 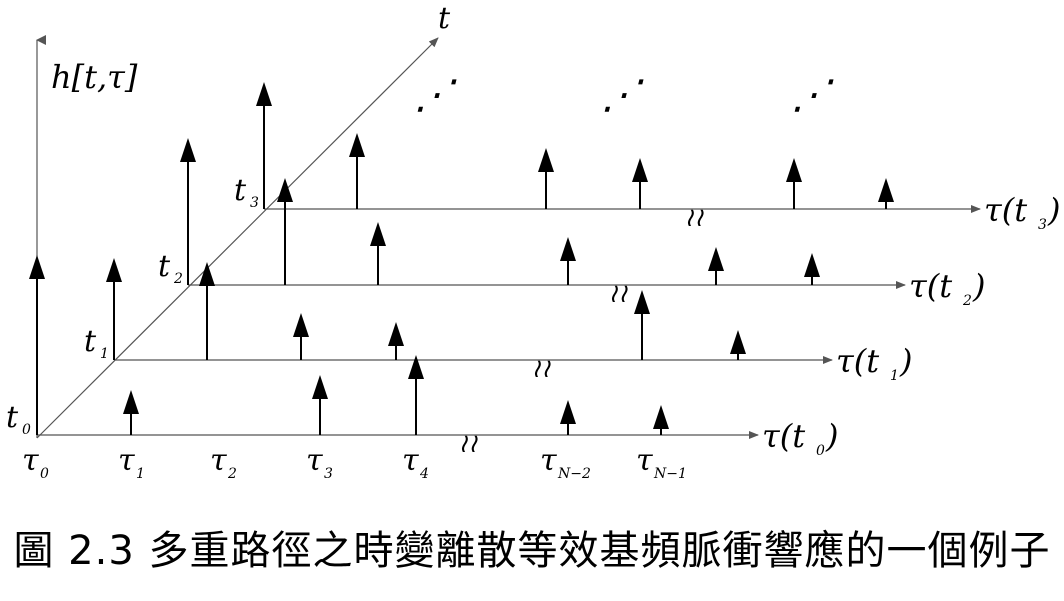 I want to click on break-mark-t1: ≀≀, so click(x=541, y=369).